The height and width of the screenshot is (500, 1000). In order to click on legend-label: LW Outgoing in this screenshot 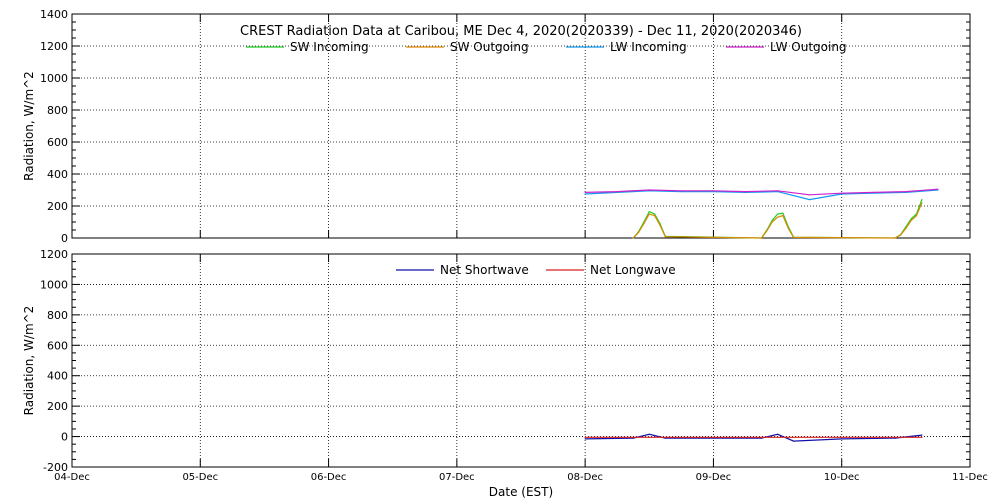, I will do `click(808, 47)`.